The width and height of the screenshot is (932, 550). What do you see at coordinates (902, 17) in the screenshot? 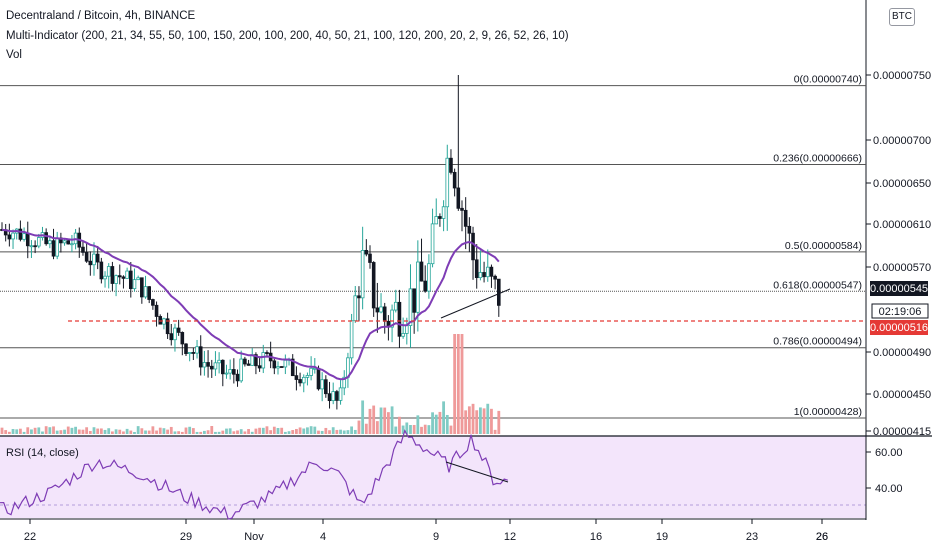
I see `currency-badge: BTC` at bounding box center [902, 17].